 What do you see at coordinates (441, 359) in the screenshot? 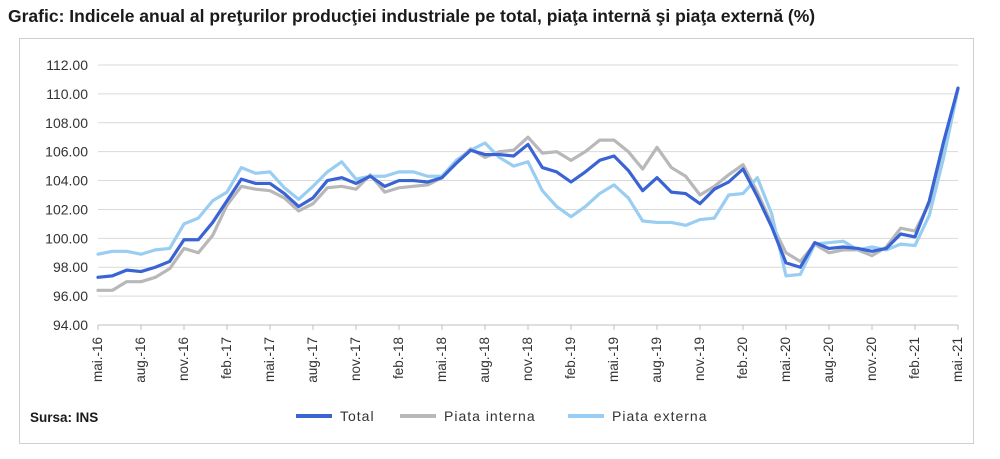
I see `x-tick-label: mai.-18` at bounding box center [441, 359].